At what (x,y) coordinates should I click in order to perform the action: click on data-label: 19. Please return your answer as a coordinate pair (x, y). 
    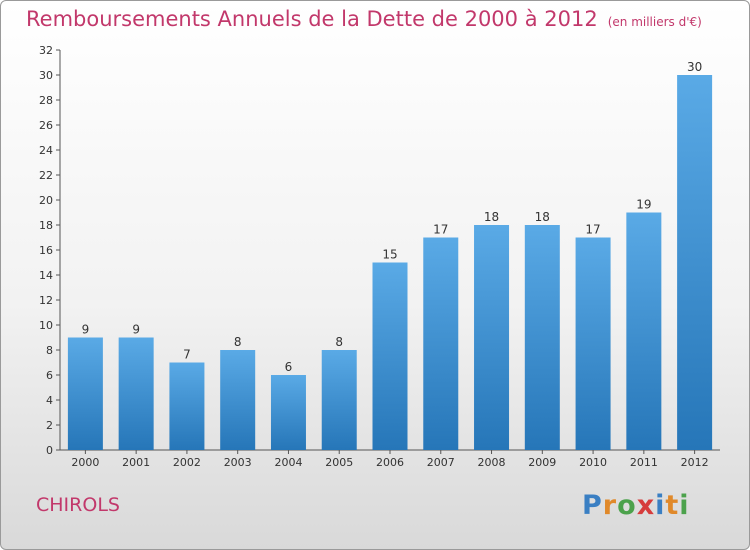
    Looking at the image, I should click on (643, 205).